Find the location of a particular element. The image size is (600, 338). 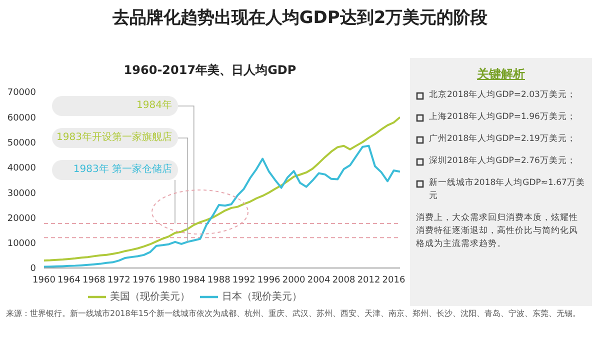

chart-subtitle: 1960-2017年美、日人均GDP is located at coordinates (210, 70).